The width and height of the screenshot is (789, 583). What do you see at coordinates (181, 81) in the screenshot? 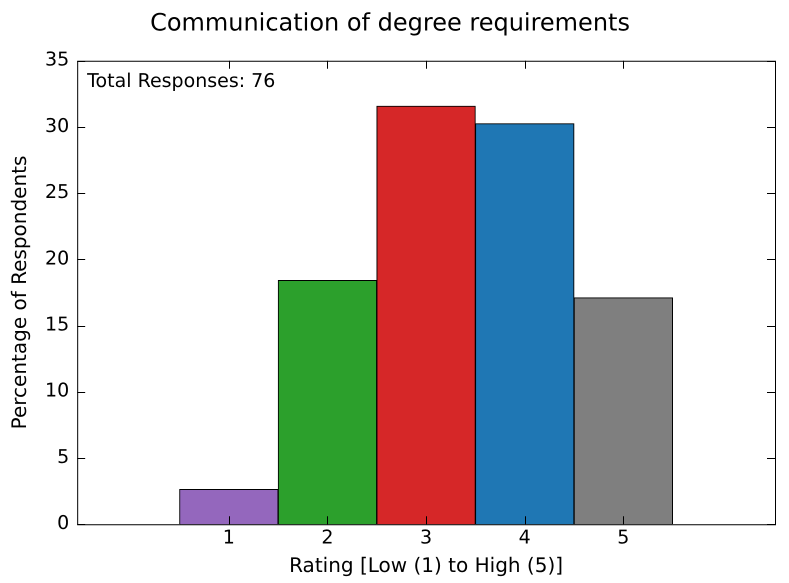
I see `annotation: Total Responses: 76` at bounding box center [181, 81].